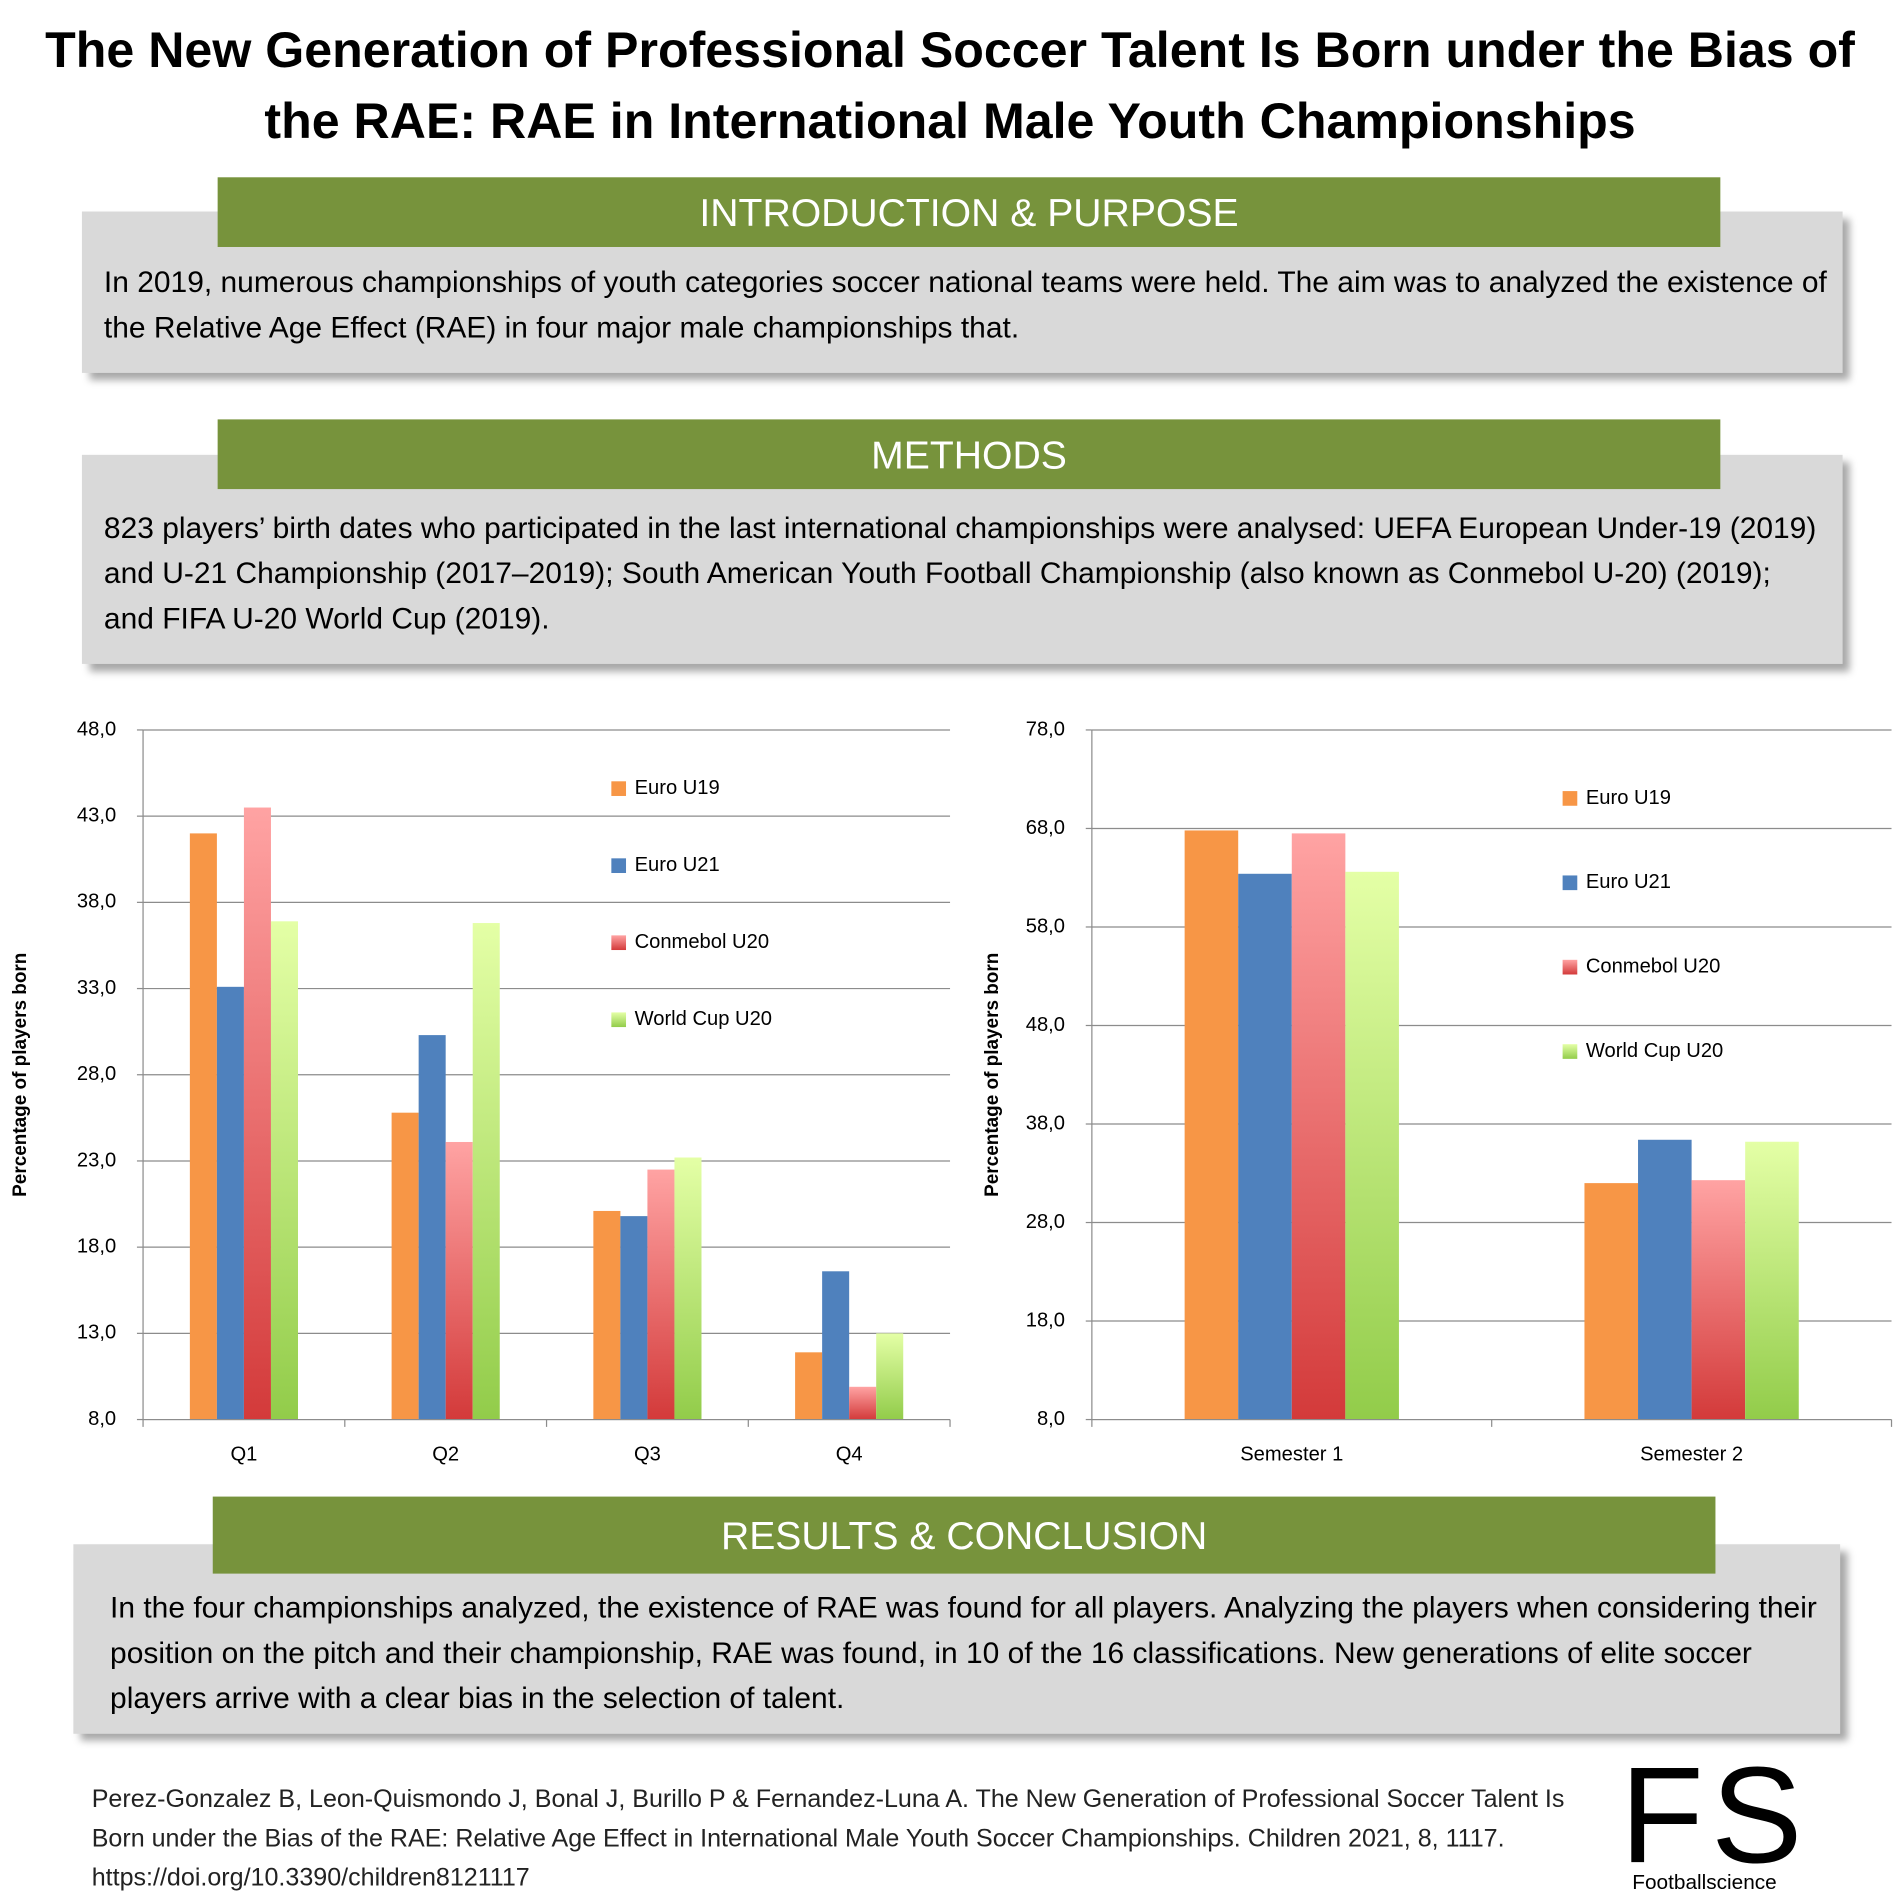 This screenshot has height=1900, width=1900. I want to click on y-tick-label: 43,0, so click(96, 815).